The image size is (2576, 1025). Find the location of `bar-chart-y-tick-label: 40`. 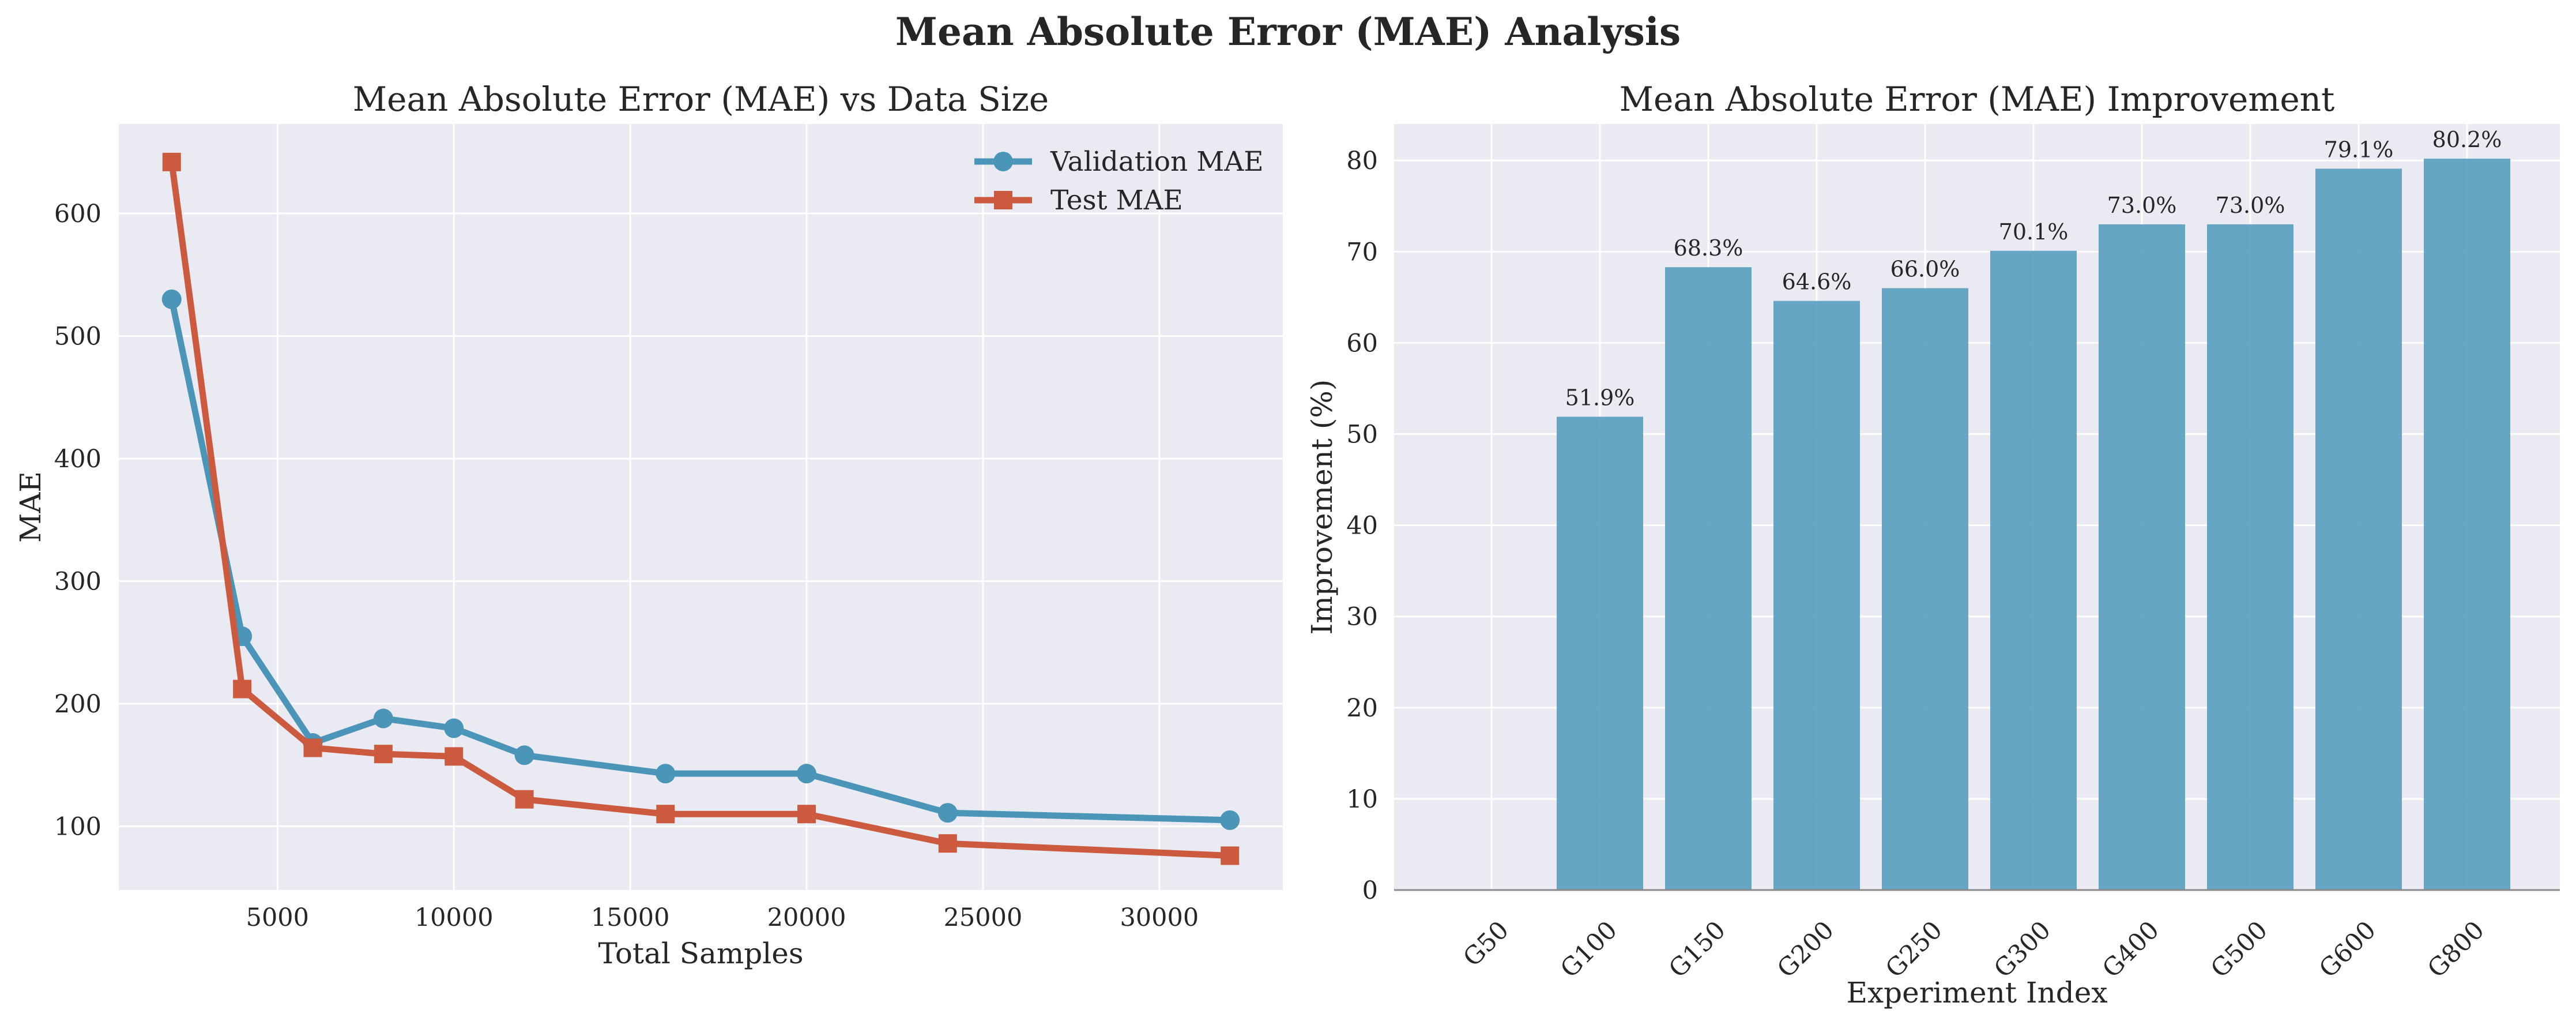

bar-chart-y-tick-label: 40 is located at coordinates (1362, 526).